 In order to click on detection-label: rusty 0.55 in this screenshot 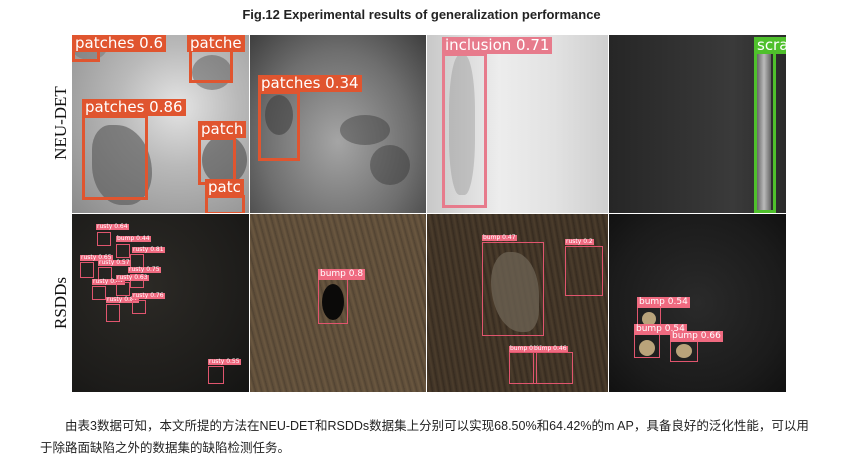, I will do `click(224, 361)`.